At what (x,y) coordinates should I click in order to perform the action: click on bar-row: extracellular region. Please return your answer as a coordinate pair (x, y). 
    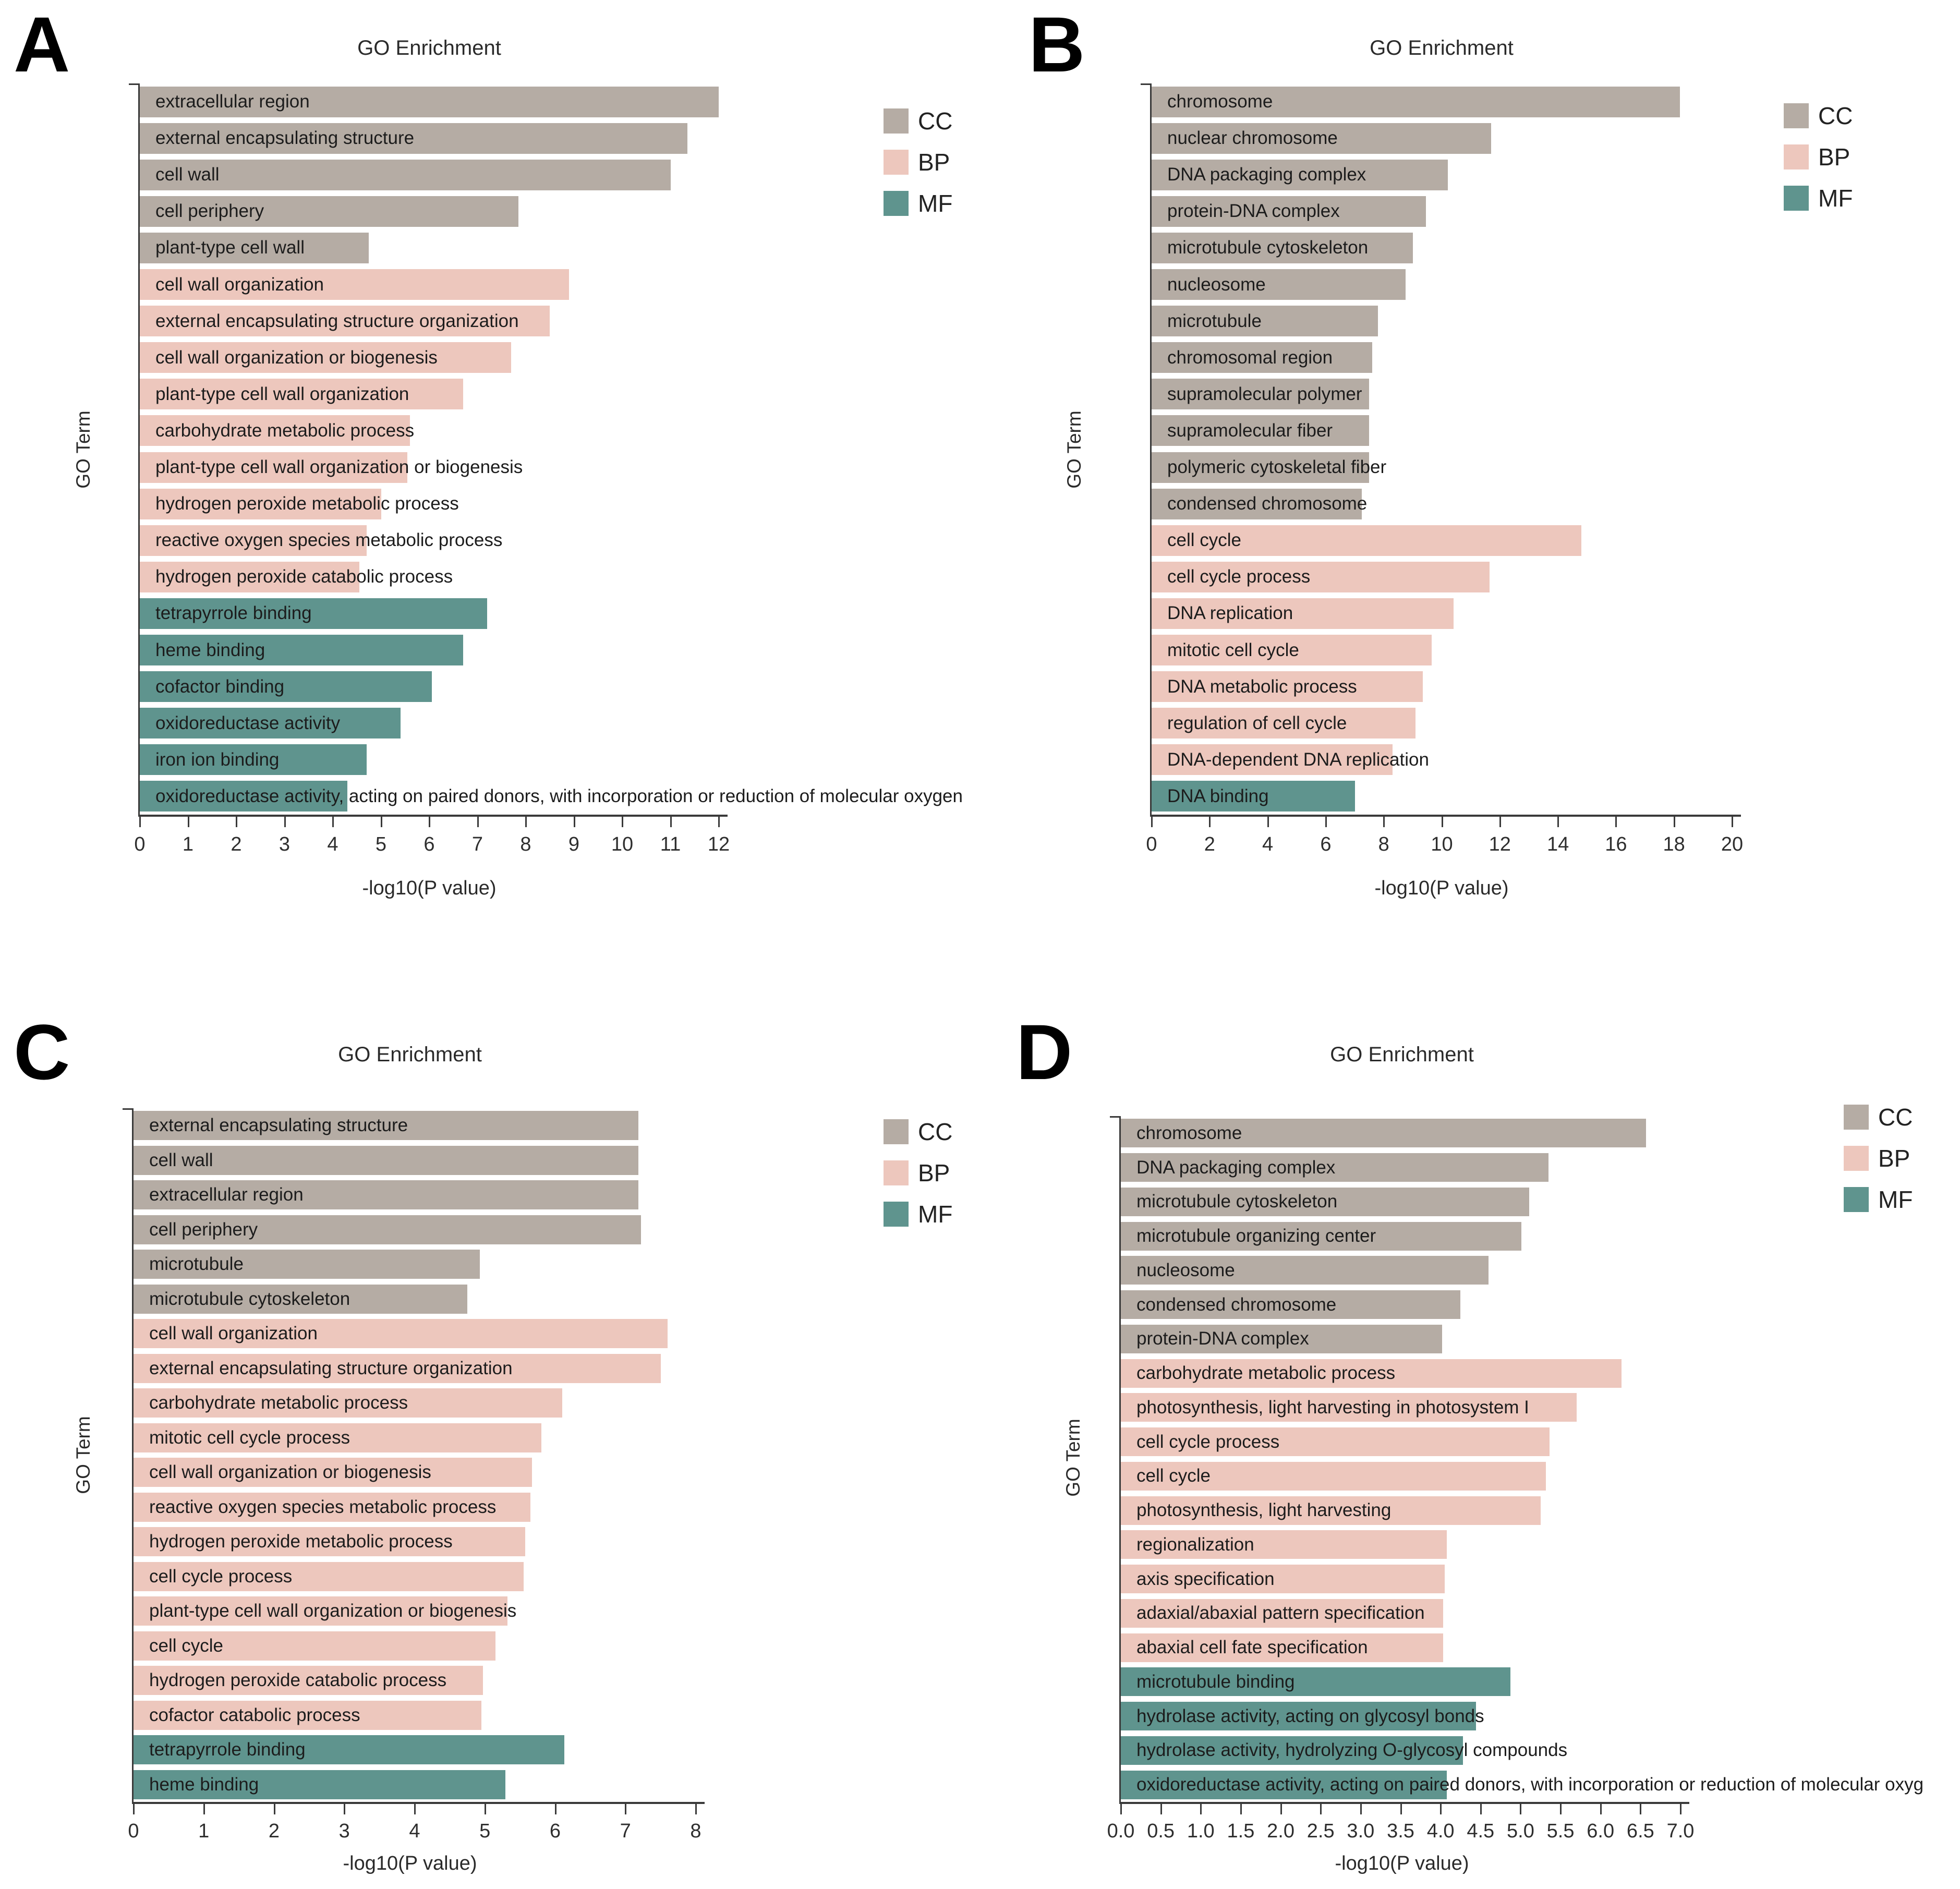
    Looking at the image, I should click on (429, 101).